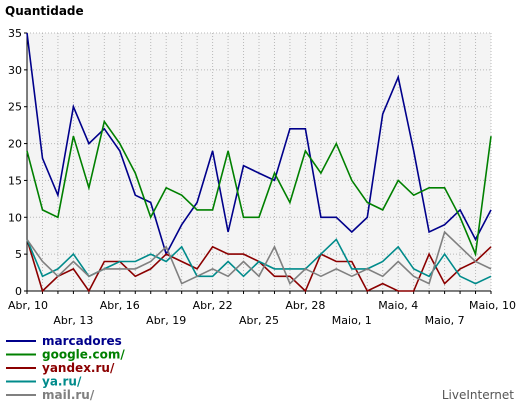 Image resolution: width=520 pixels, height=405 pixels. What do you see at coordinates (15, 144) in the screenshot?
I see `y-tick-label: 20` at bounding box center [15, 144].